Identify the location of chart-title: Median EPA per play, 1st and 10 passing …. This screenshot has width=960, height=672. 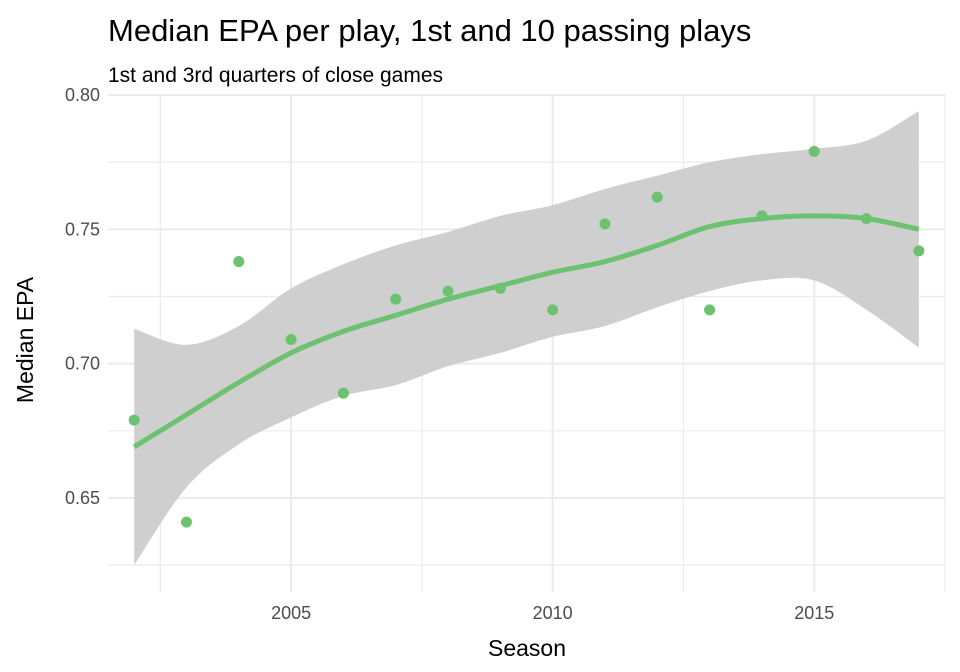
(429, 30).